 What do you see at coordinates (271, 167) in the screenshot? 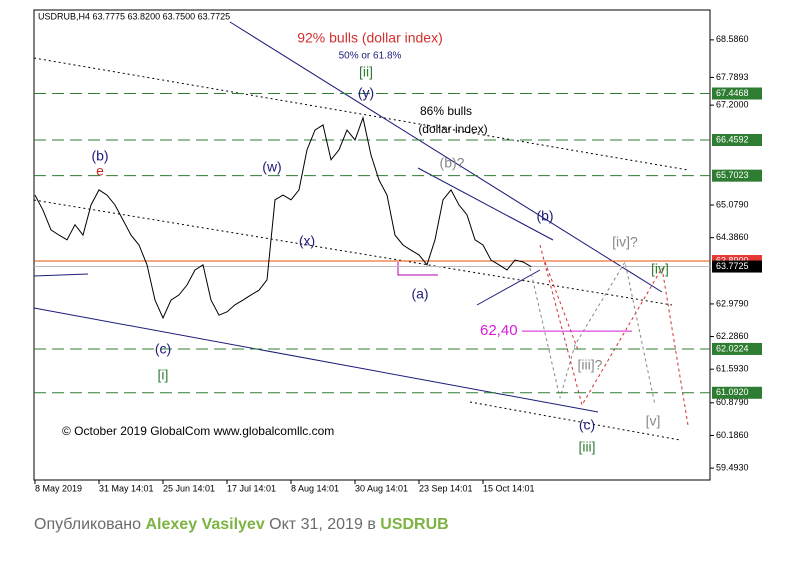
I see `annotation: (w)` at bounding box center [271, 167].